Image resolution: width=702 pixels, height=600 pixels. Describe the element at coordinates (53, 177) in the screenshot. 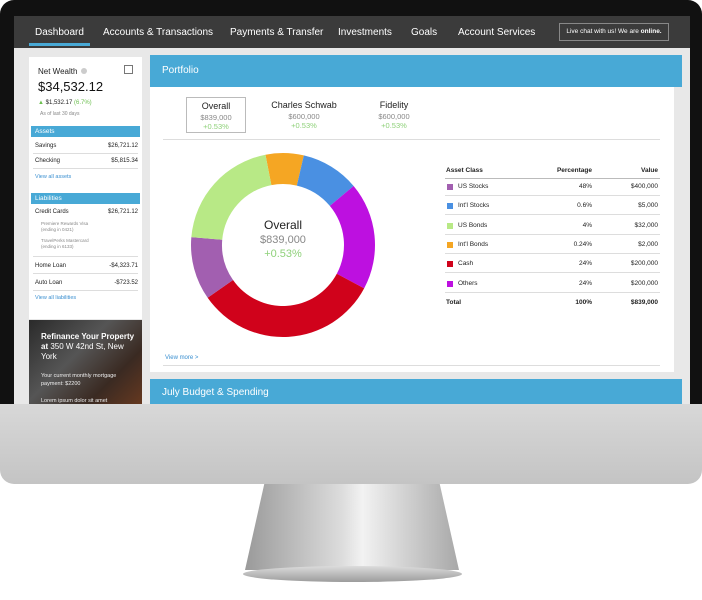

I see `view-assets-link: View all assets` at that location.